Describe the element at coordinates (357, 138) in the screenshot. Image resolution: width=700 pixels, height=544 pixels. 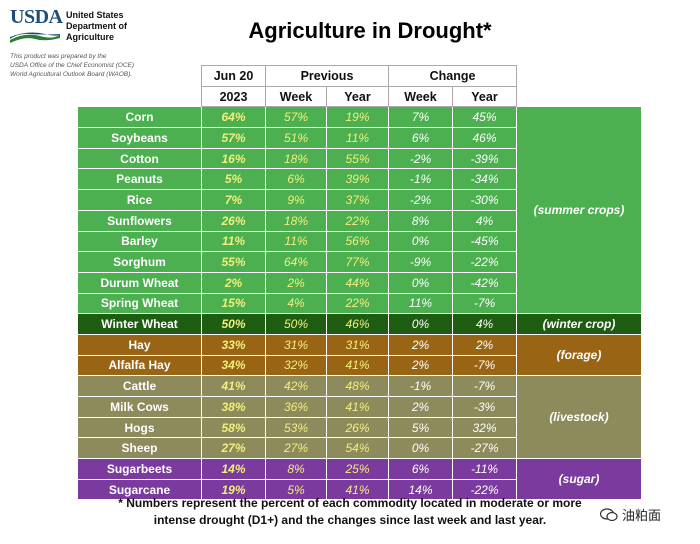
I see `value-prev-year: 11%` at that location.